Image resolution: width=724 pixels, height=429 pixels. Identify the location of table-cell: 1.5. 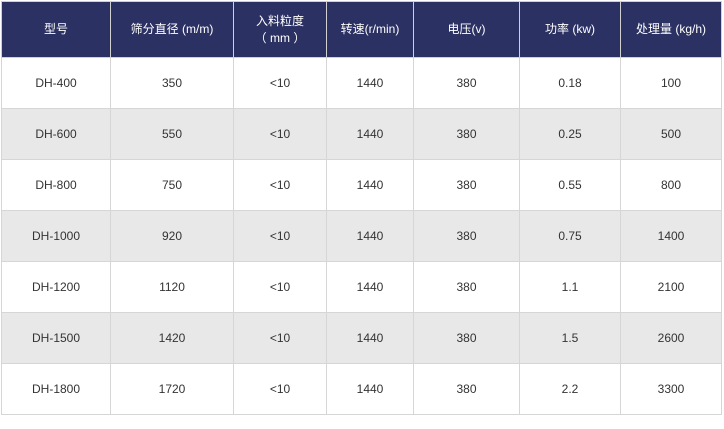
(570, 338).